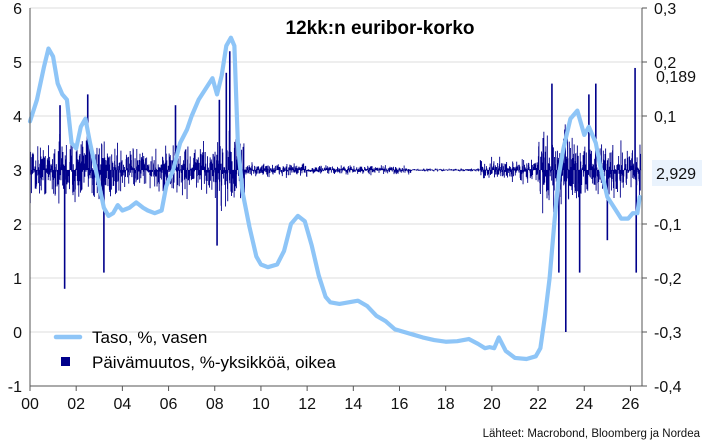 This screenshot has width=710, height=448. I want to click on left-axis-ticks: -1 0 1 2 3 4 5 6, so click(15, 198).